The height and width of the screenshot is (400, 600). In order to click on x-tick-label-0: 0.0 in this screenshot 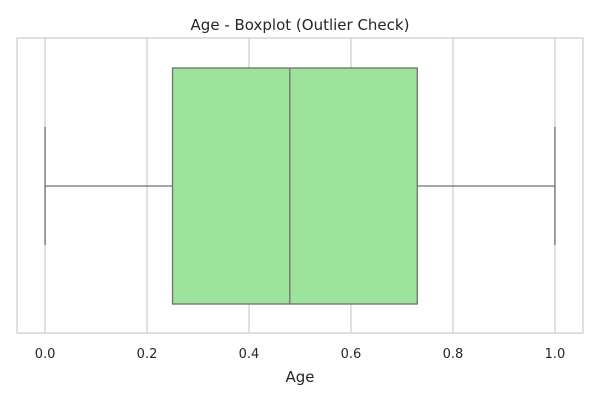, I will do `click(45, 354)`.